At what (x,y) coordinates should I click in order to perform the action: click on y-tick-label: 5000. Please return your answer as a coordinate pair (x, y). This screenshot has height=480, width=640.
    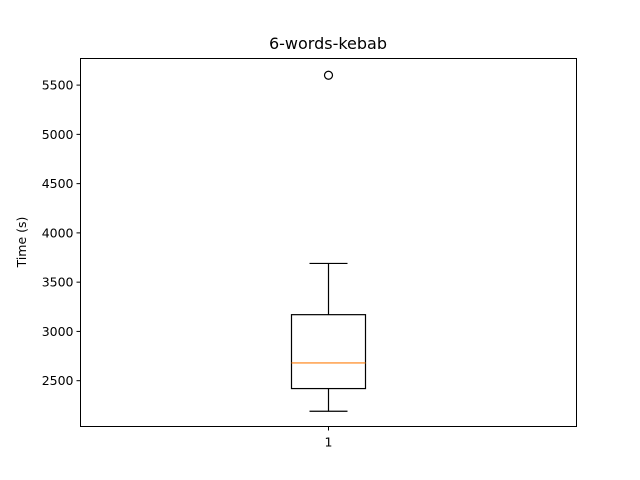
    Looking at the image, I should click on (58, 134).